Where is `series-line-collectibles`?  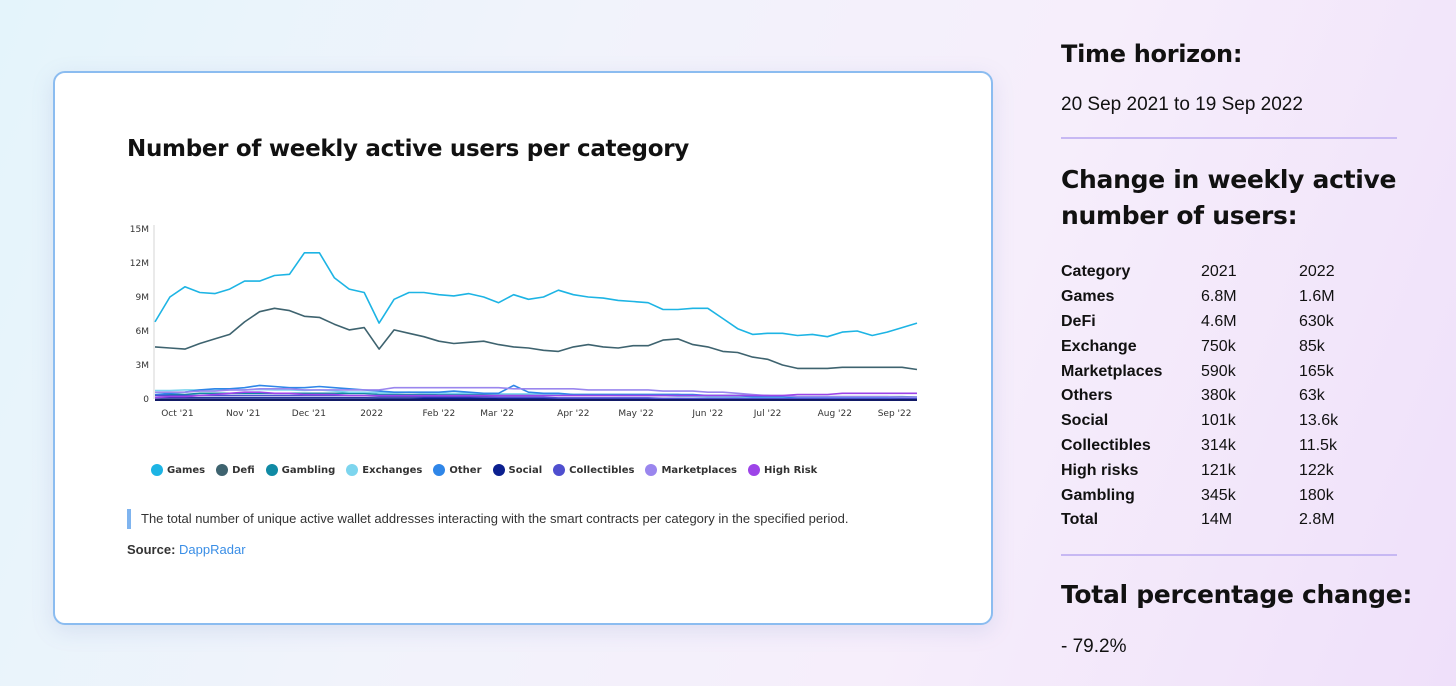 series-line-collectibles is located at coordinates (535, 397).